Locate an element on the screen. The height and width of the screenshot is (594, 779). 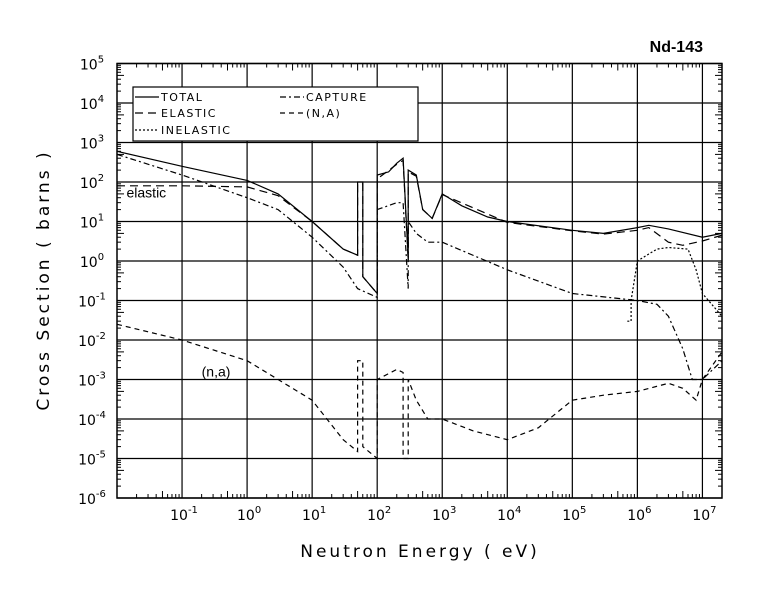
x-tick-label: 10⁰ is located at coordinates (249, 514).